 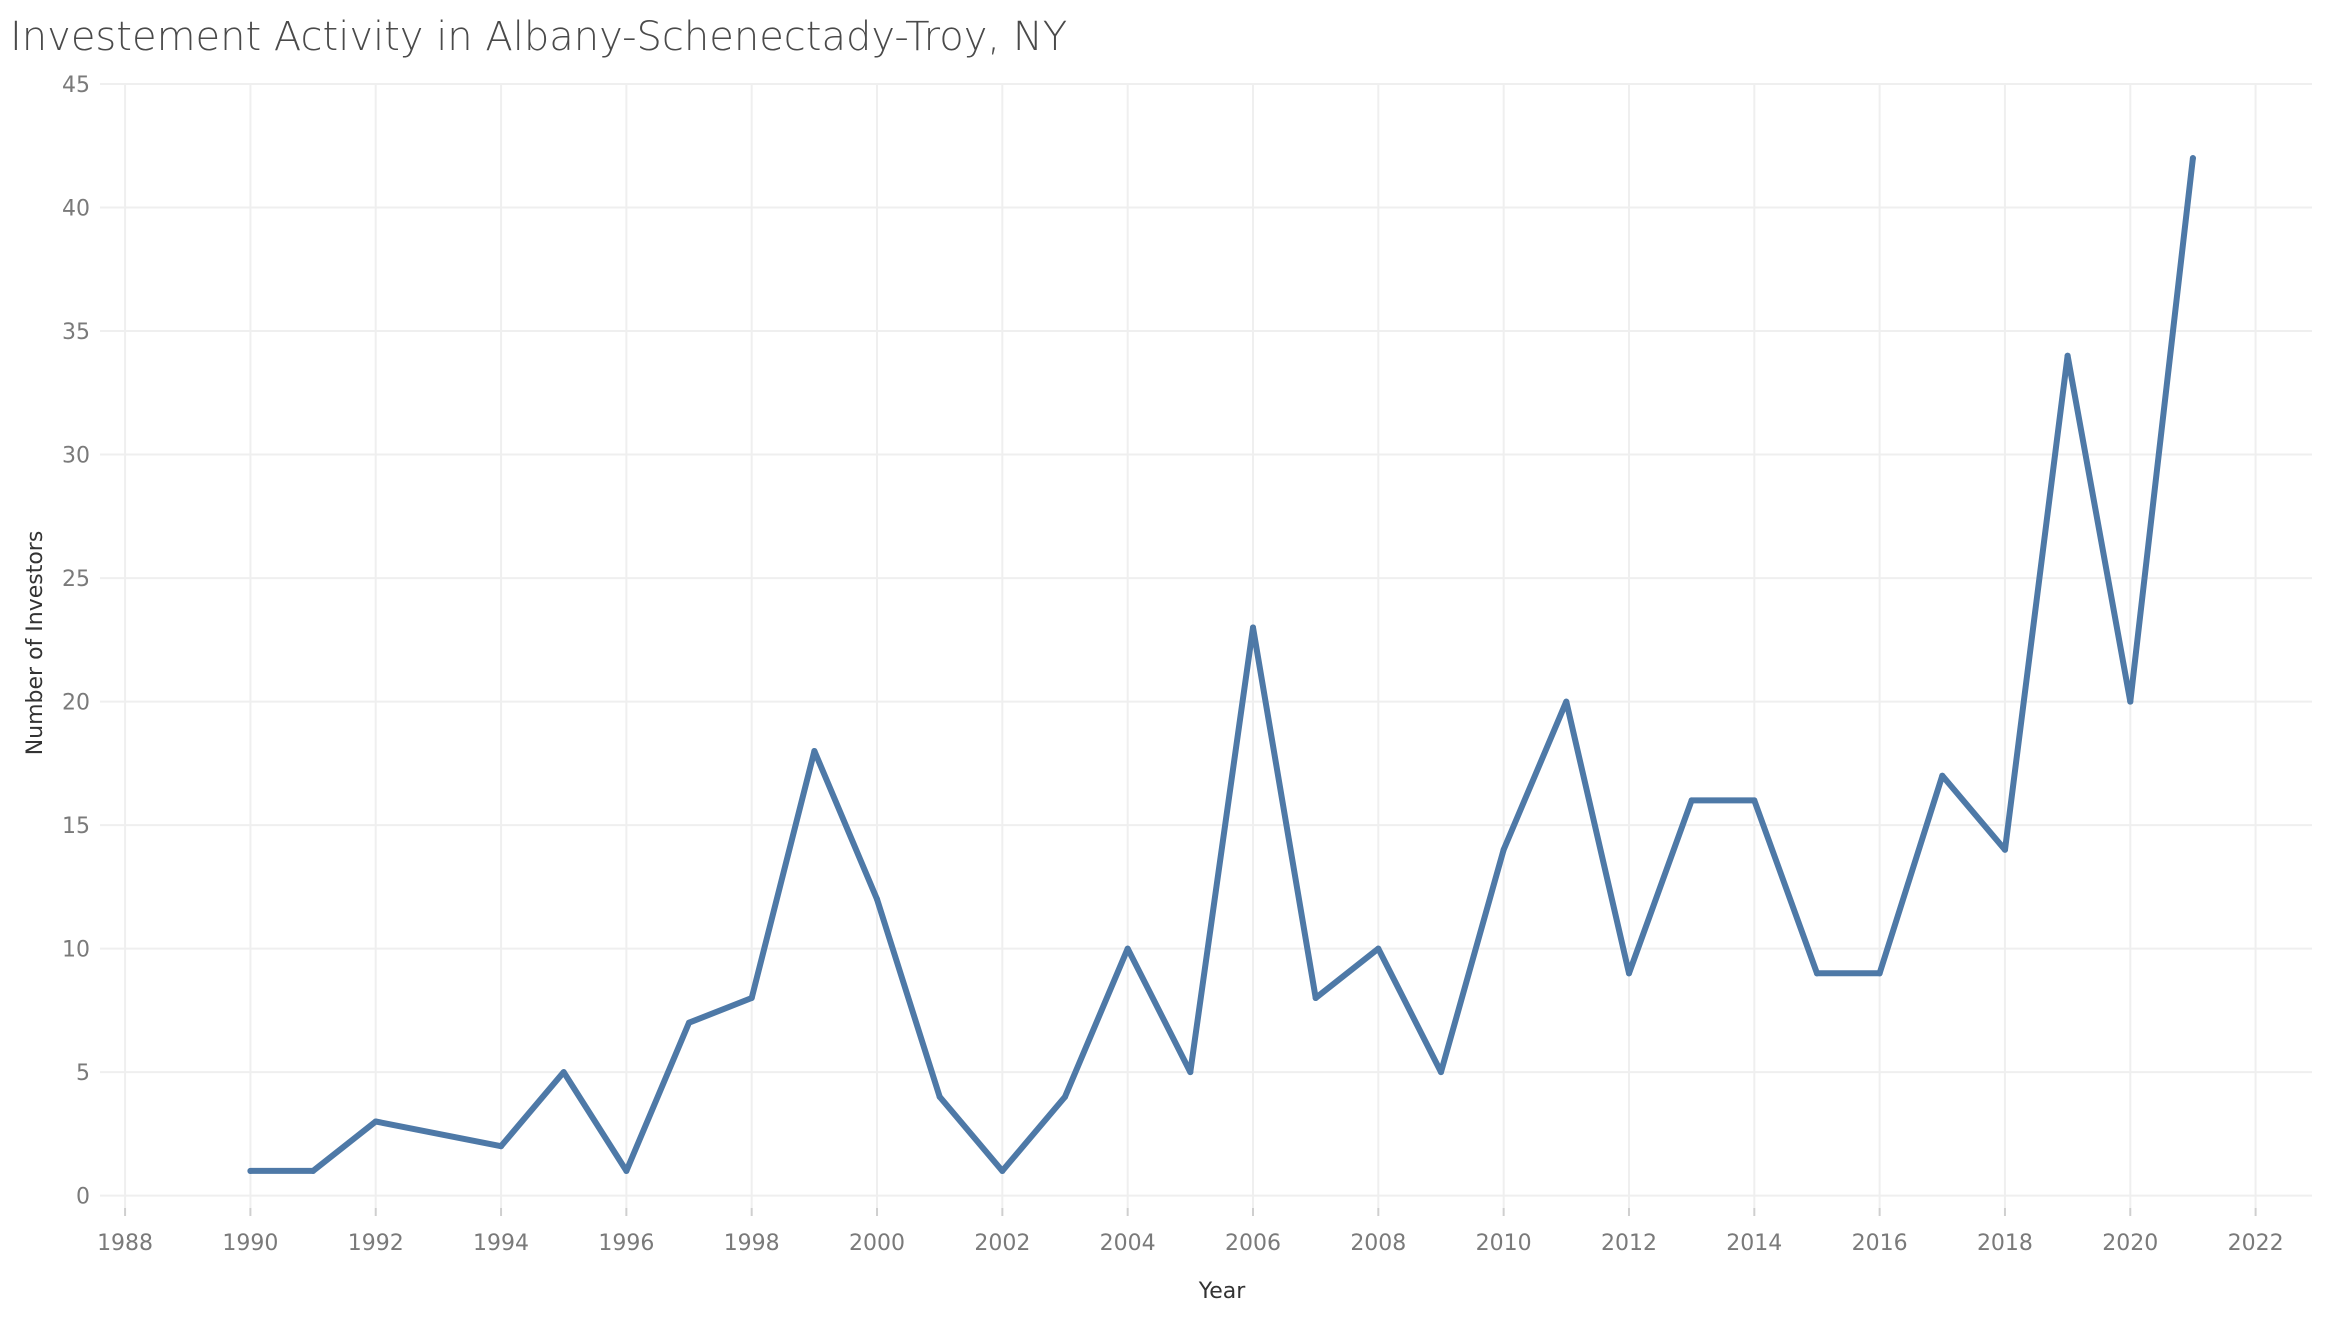 I want to click on x-tick-label: 2000, so click(x=877, y=1243).